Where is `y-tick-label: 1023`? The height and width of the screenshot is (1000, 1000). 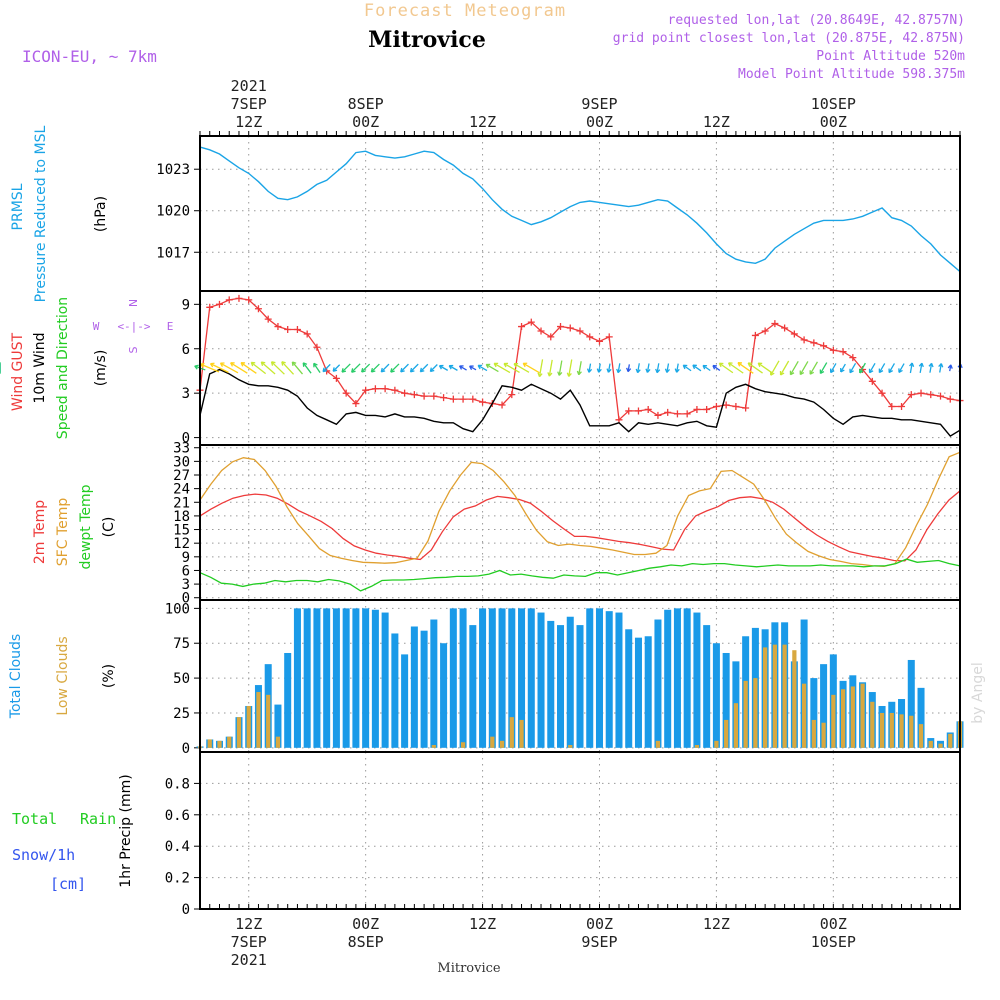 y-tick-label: 1023 is located at coordinates (173, 170).